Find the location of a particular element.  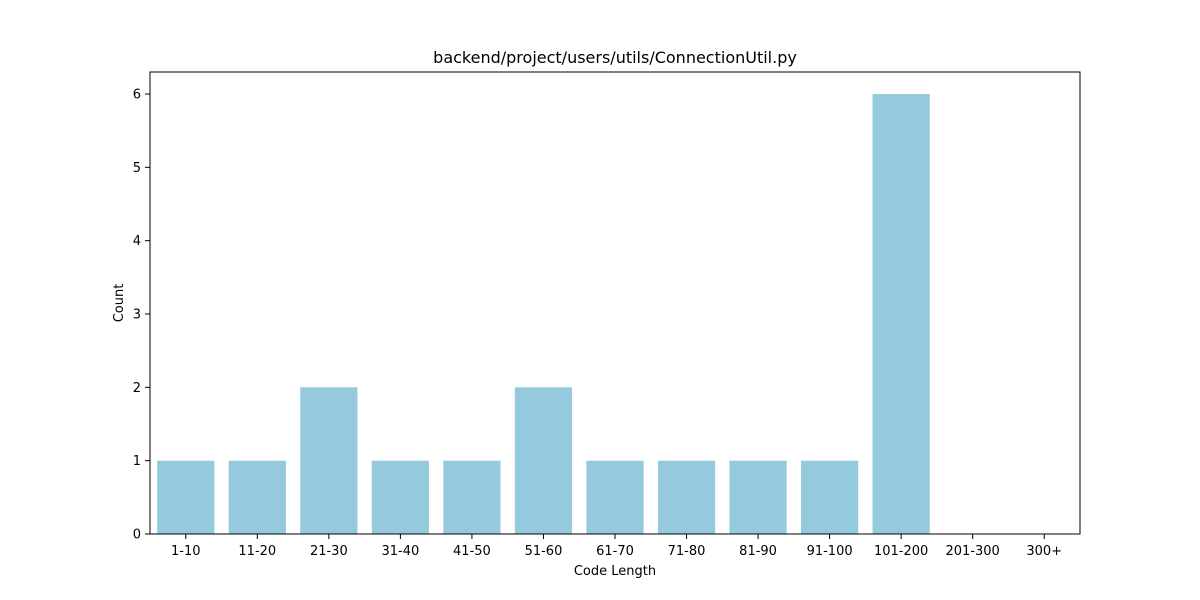

y-axis-label: Count is located at coordinates (119, 303).